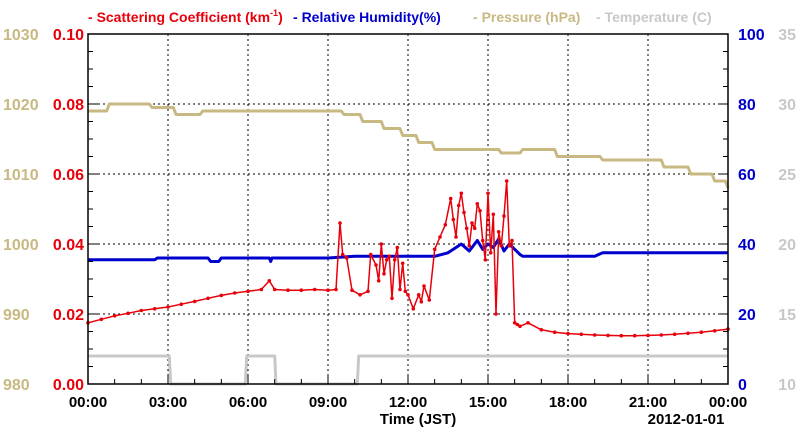 The image size is (800, 434). What do you see at coordinates (21, 175) in the screenshot?
I see `y-tick-label-pressure: 1010` at bounding box center [21, 175].